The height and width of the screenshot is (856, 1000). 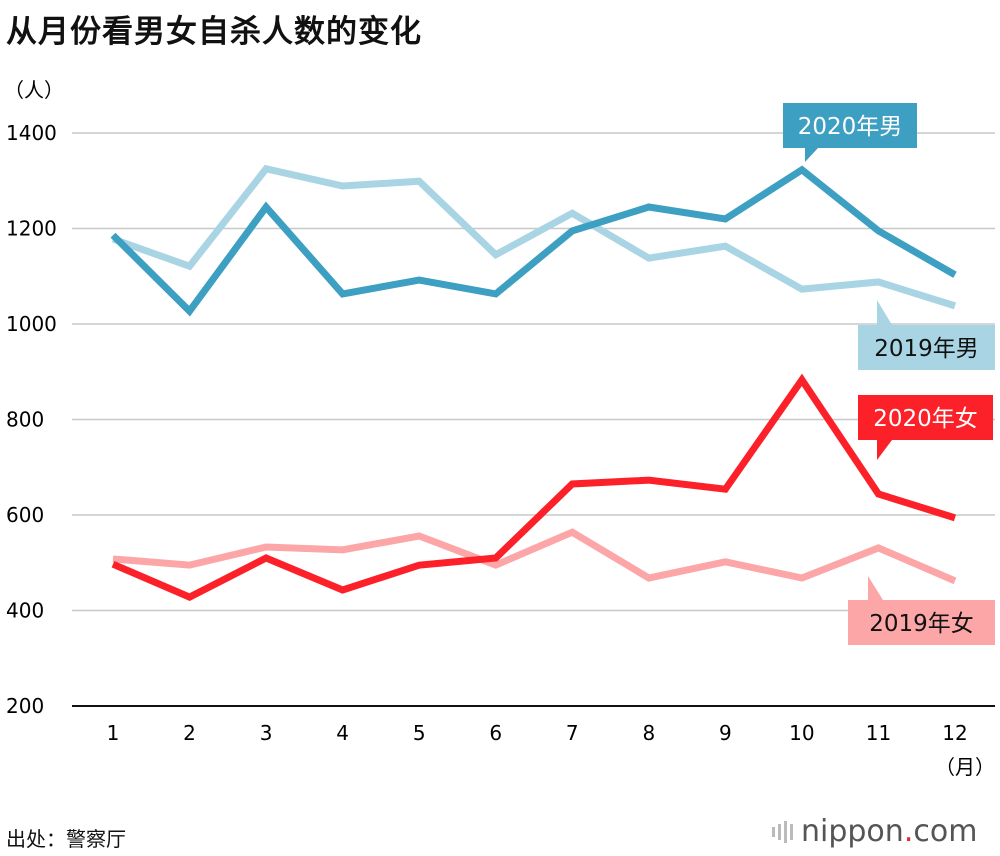 I want to click on y-tick-label: 1000, so click(x=31, y=324).